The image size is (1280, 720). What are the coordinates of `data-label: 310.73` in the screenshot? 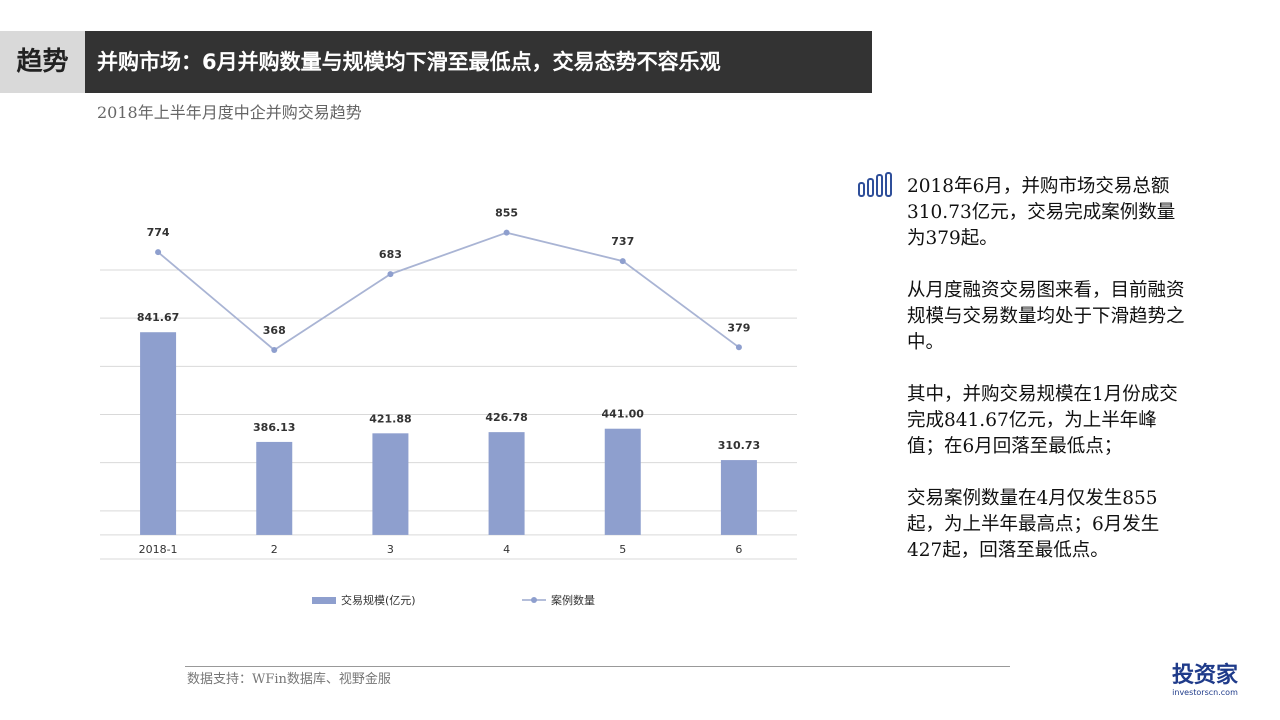 It's located at (739, 445).